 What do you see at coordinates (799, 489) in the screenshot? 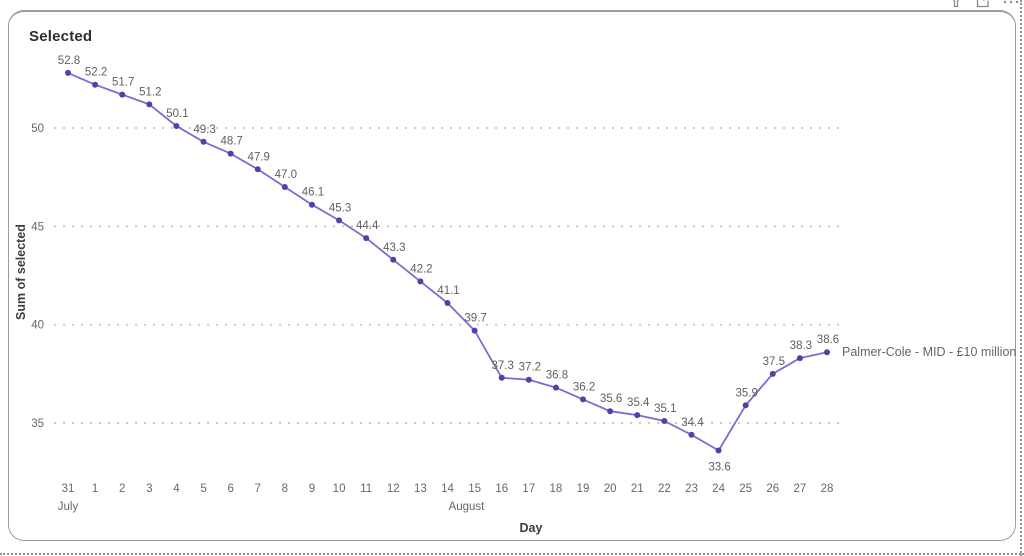
I see `x-tick-label: 27` at bounding box center [799, 489].